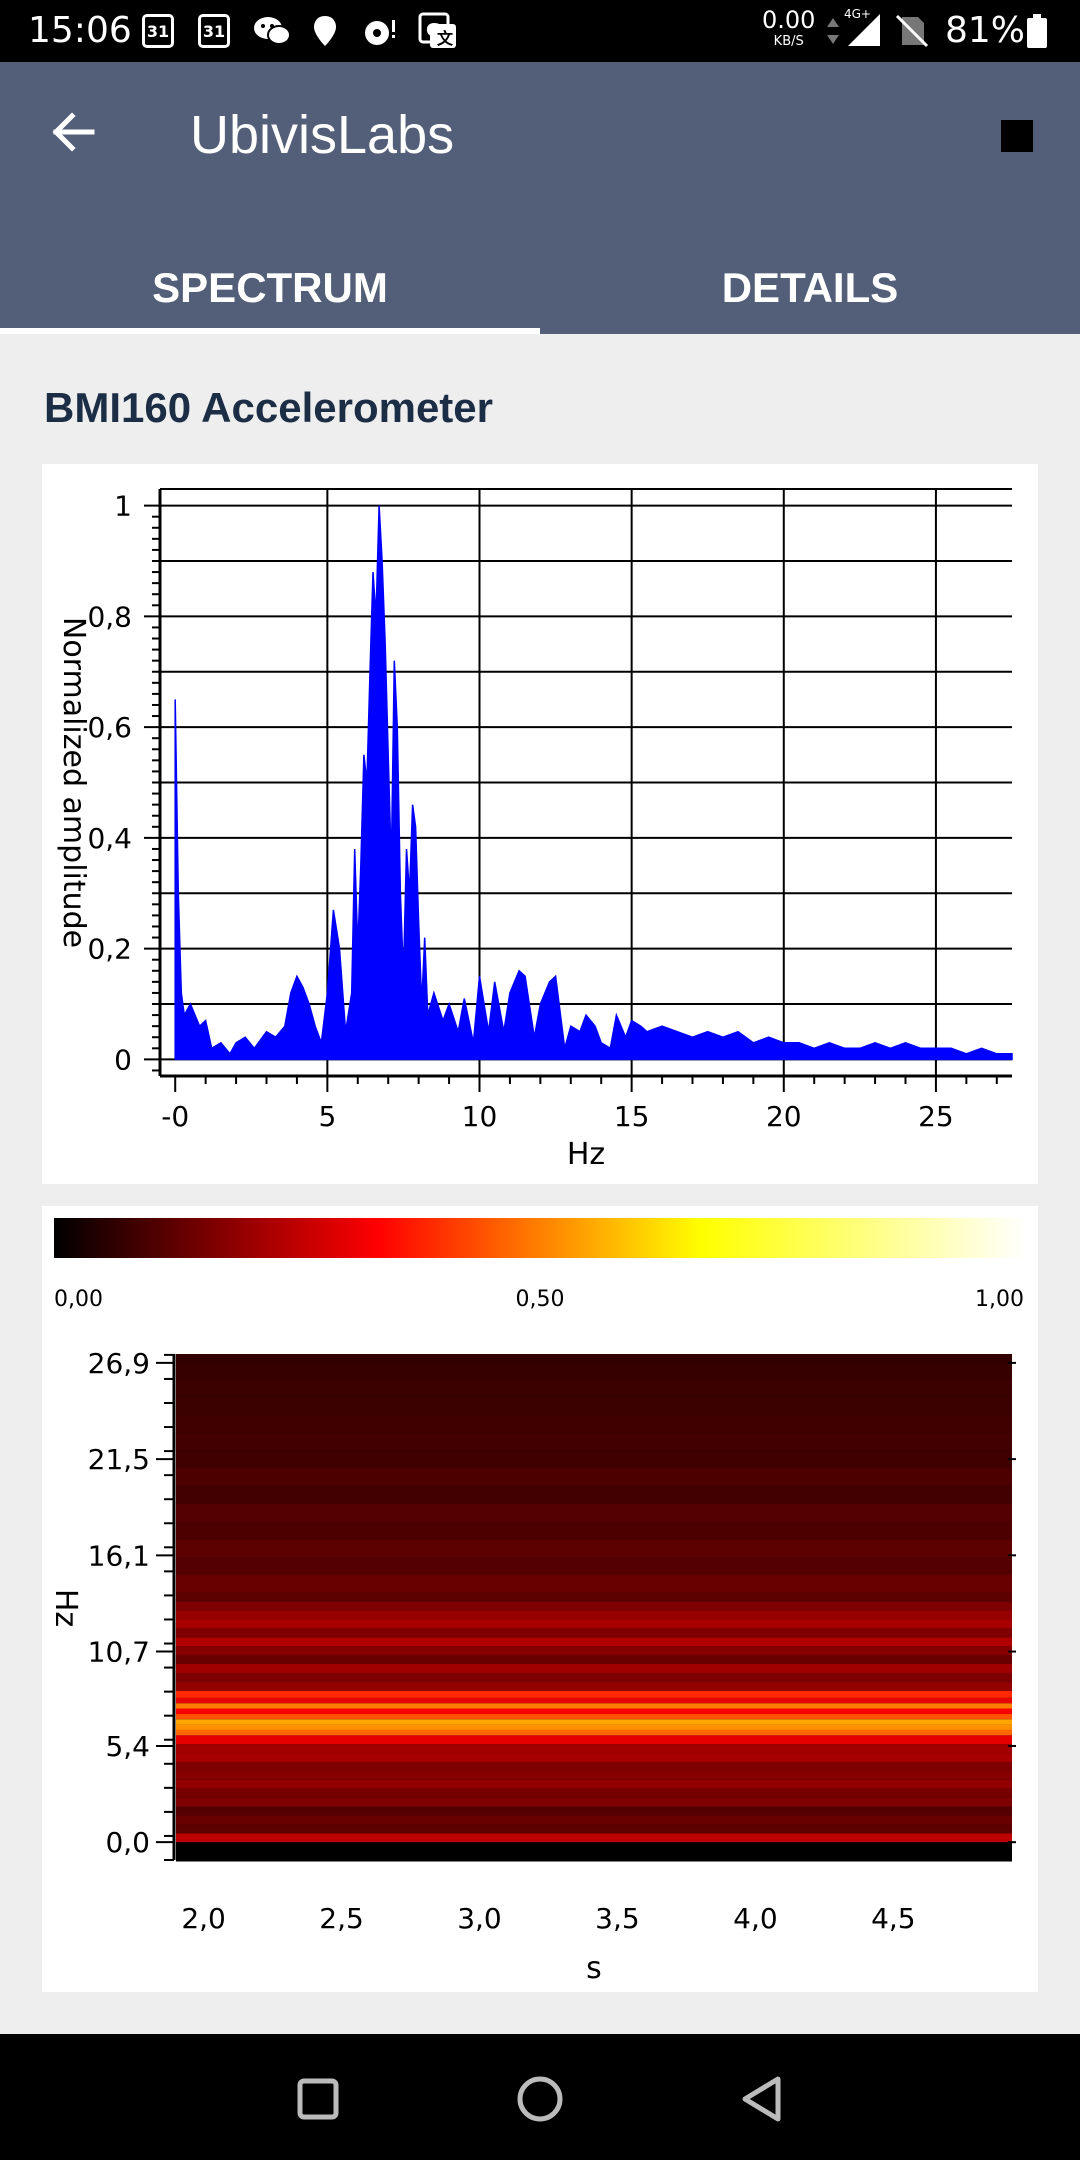 This screenshot has height=2160, width=1080. Describe the element at coordinates (433, 30) in the screenshot. I see `svg-text: G` at that location.